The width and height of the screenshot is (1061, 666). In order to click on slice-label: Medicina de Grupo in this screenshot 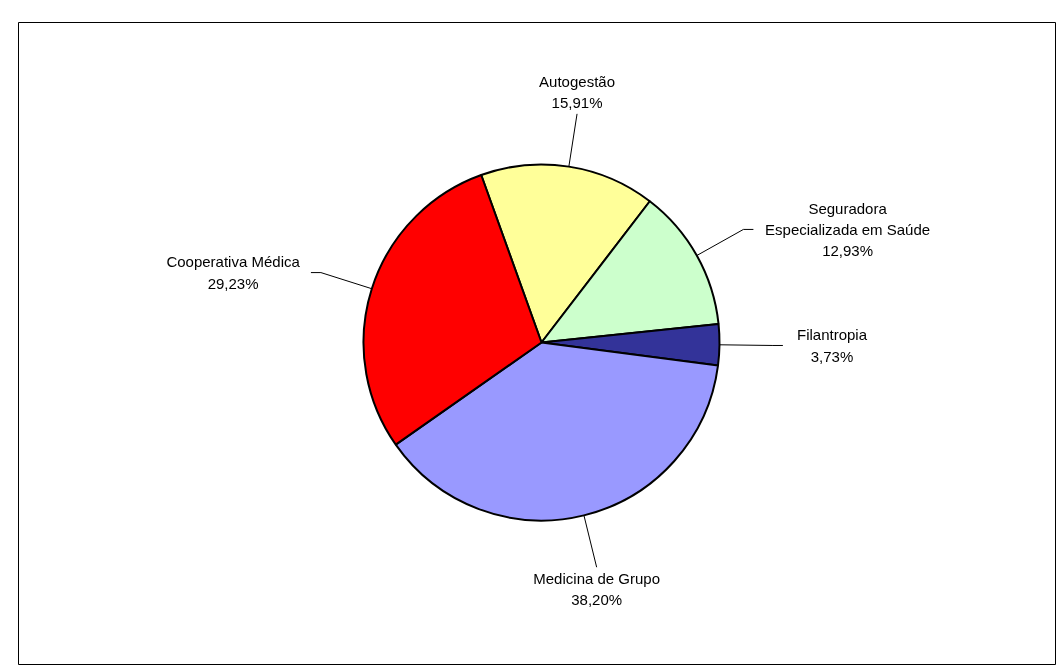, I will do `click(597, 579)`.